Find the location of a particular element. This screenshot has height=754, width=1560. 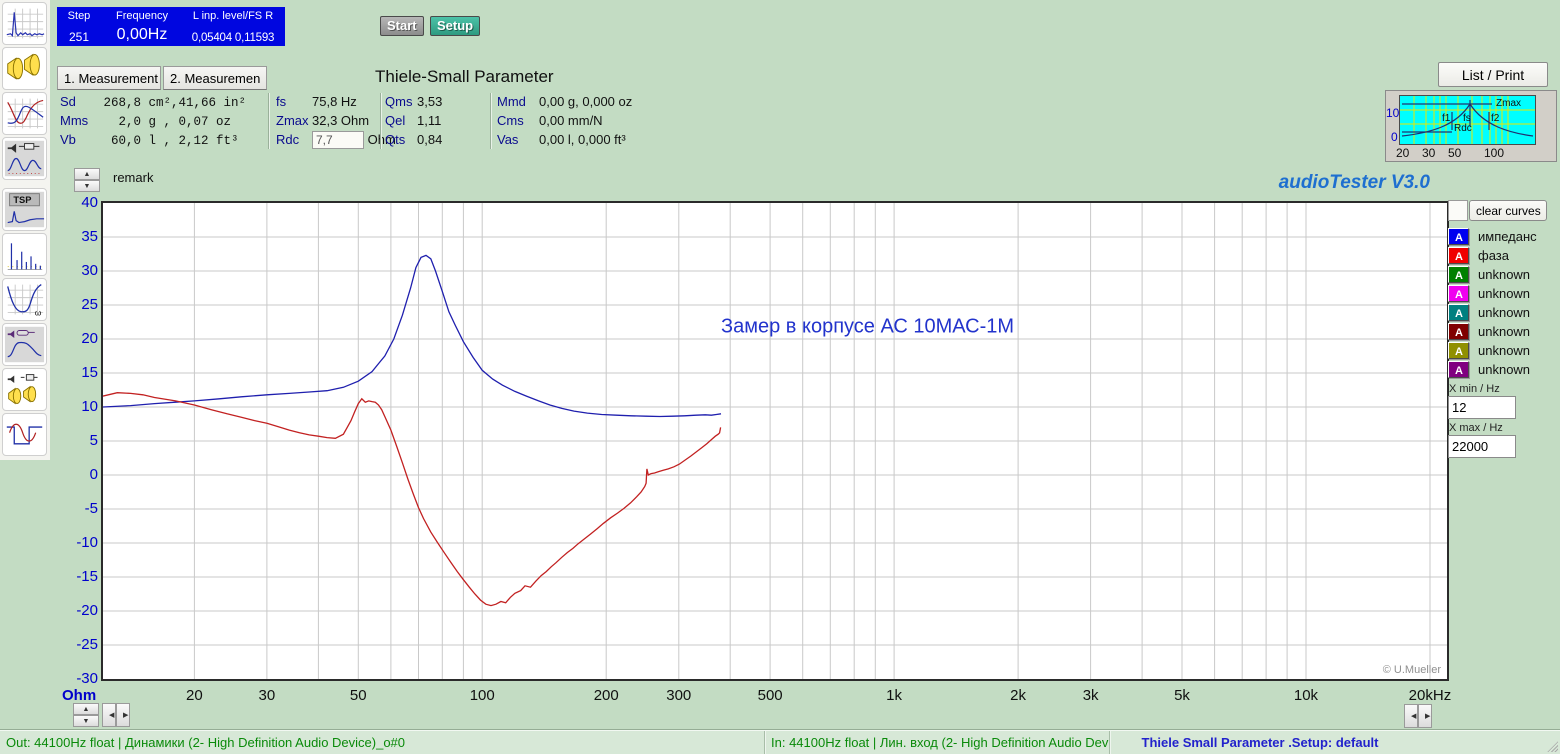

list-print-button: List / Print is located at coordinates (1493, 74).